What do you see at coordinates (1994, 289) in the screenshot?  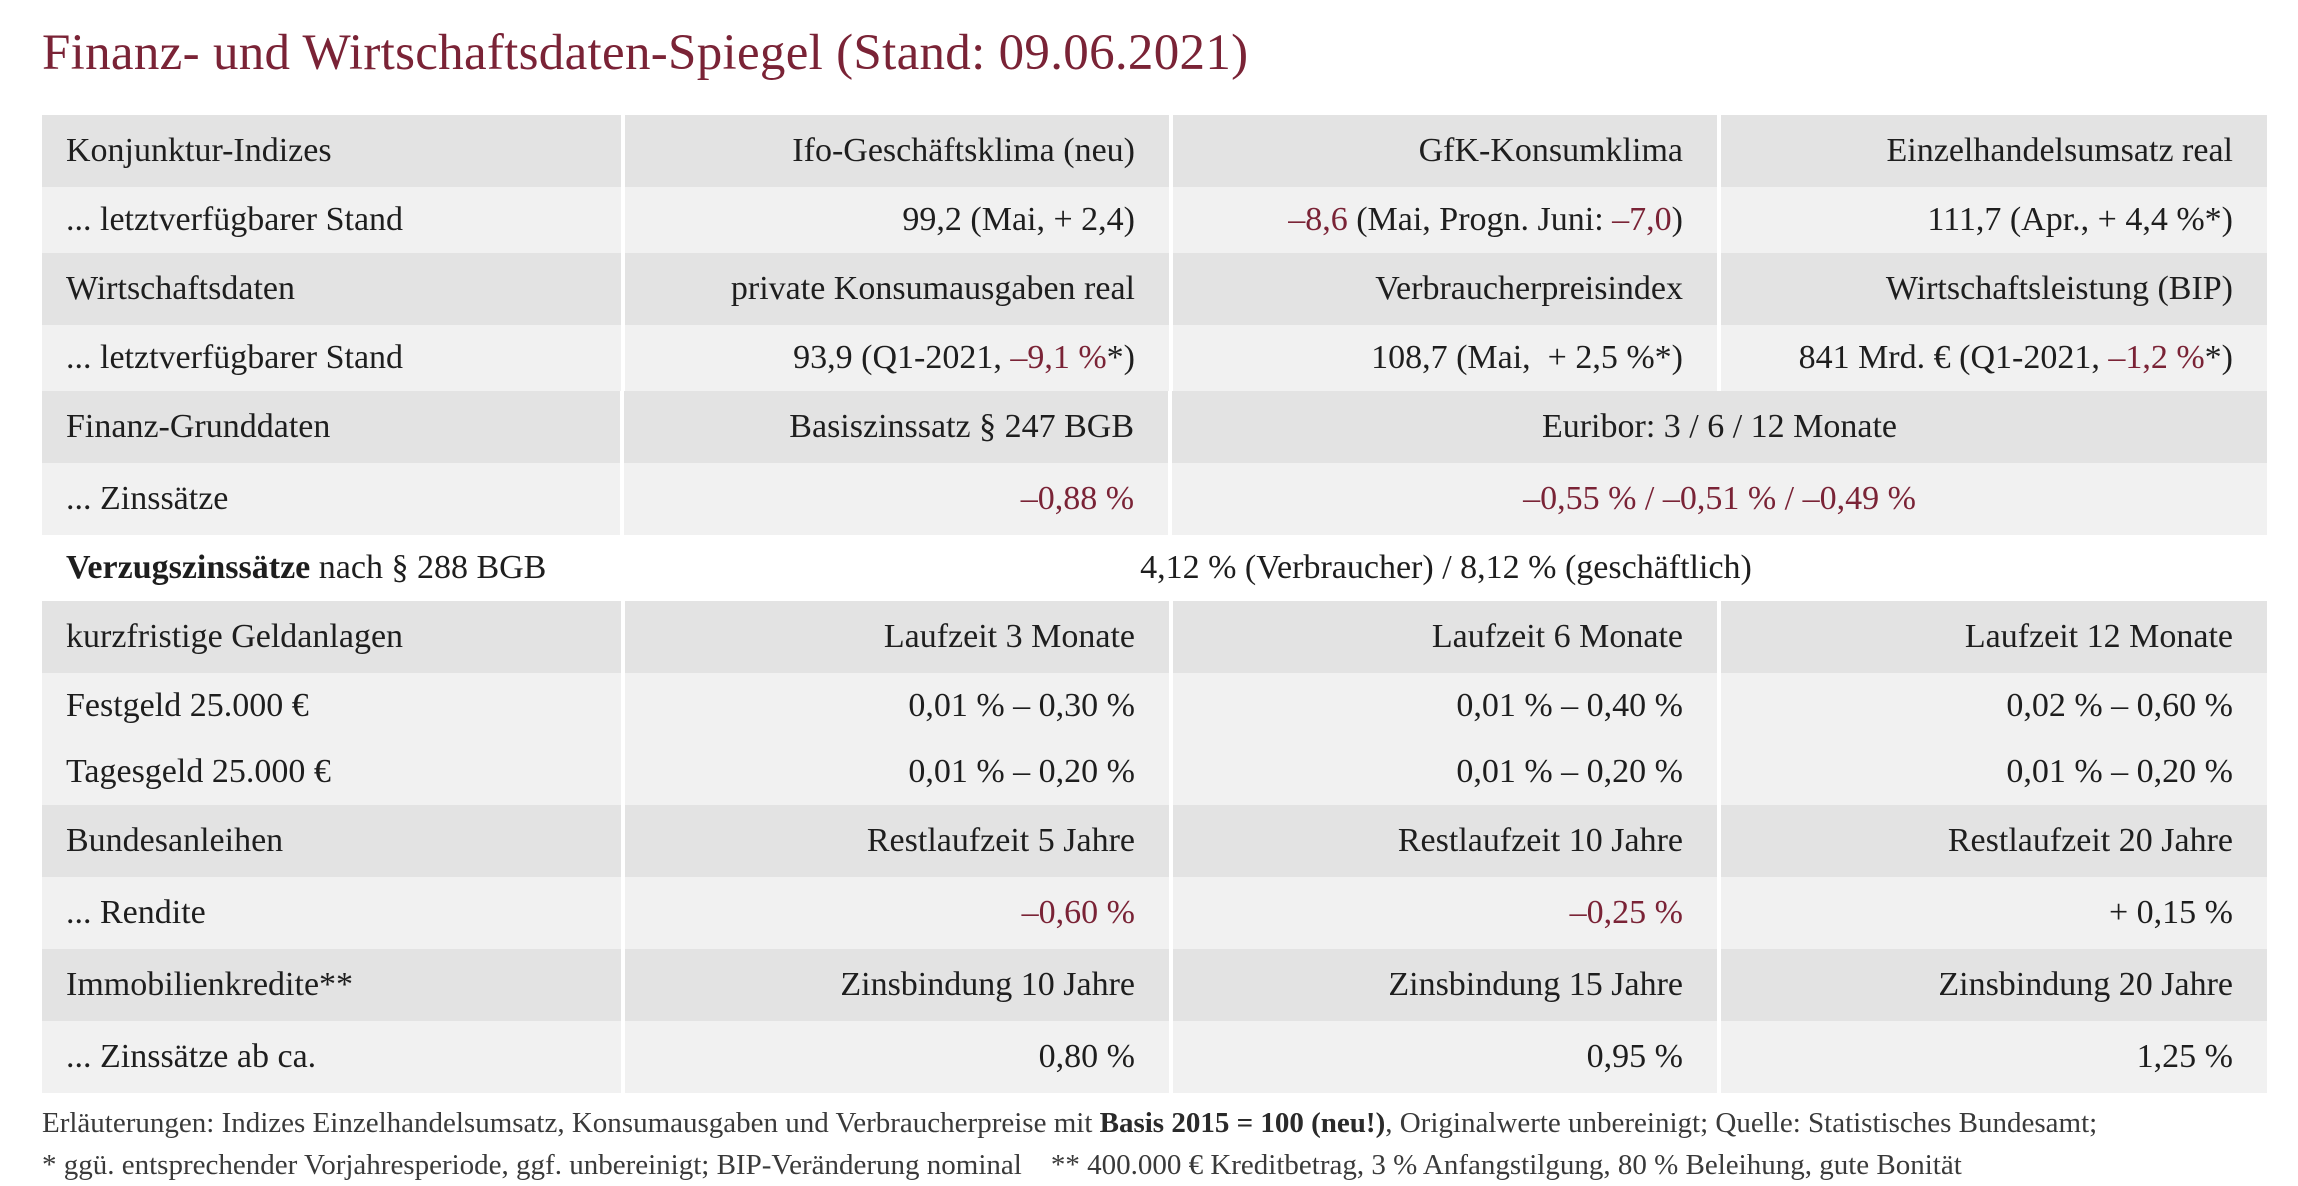 I see `column-header: Wirtschaftsleistung (BIP)` at bounding box center [1994, 289].